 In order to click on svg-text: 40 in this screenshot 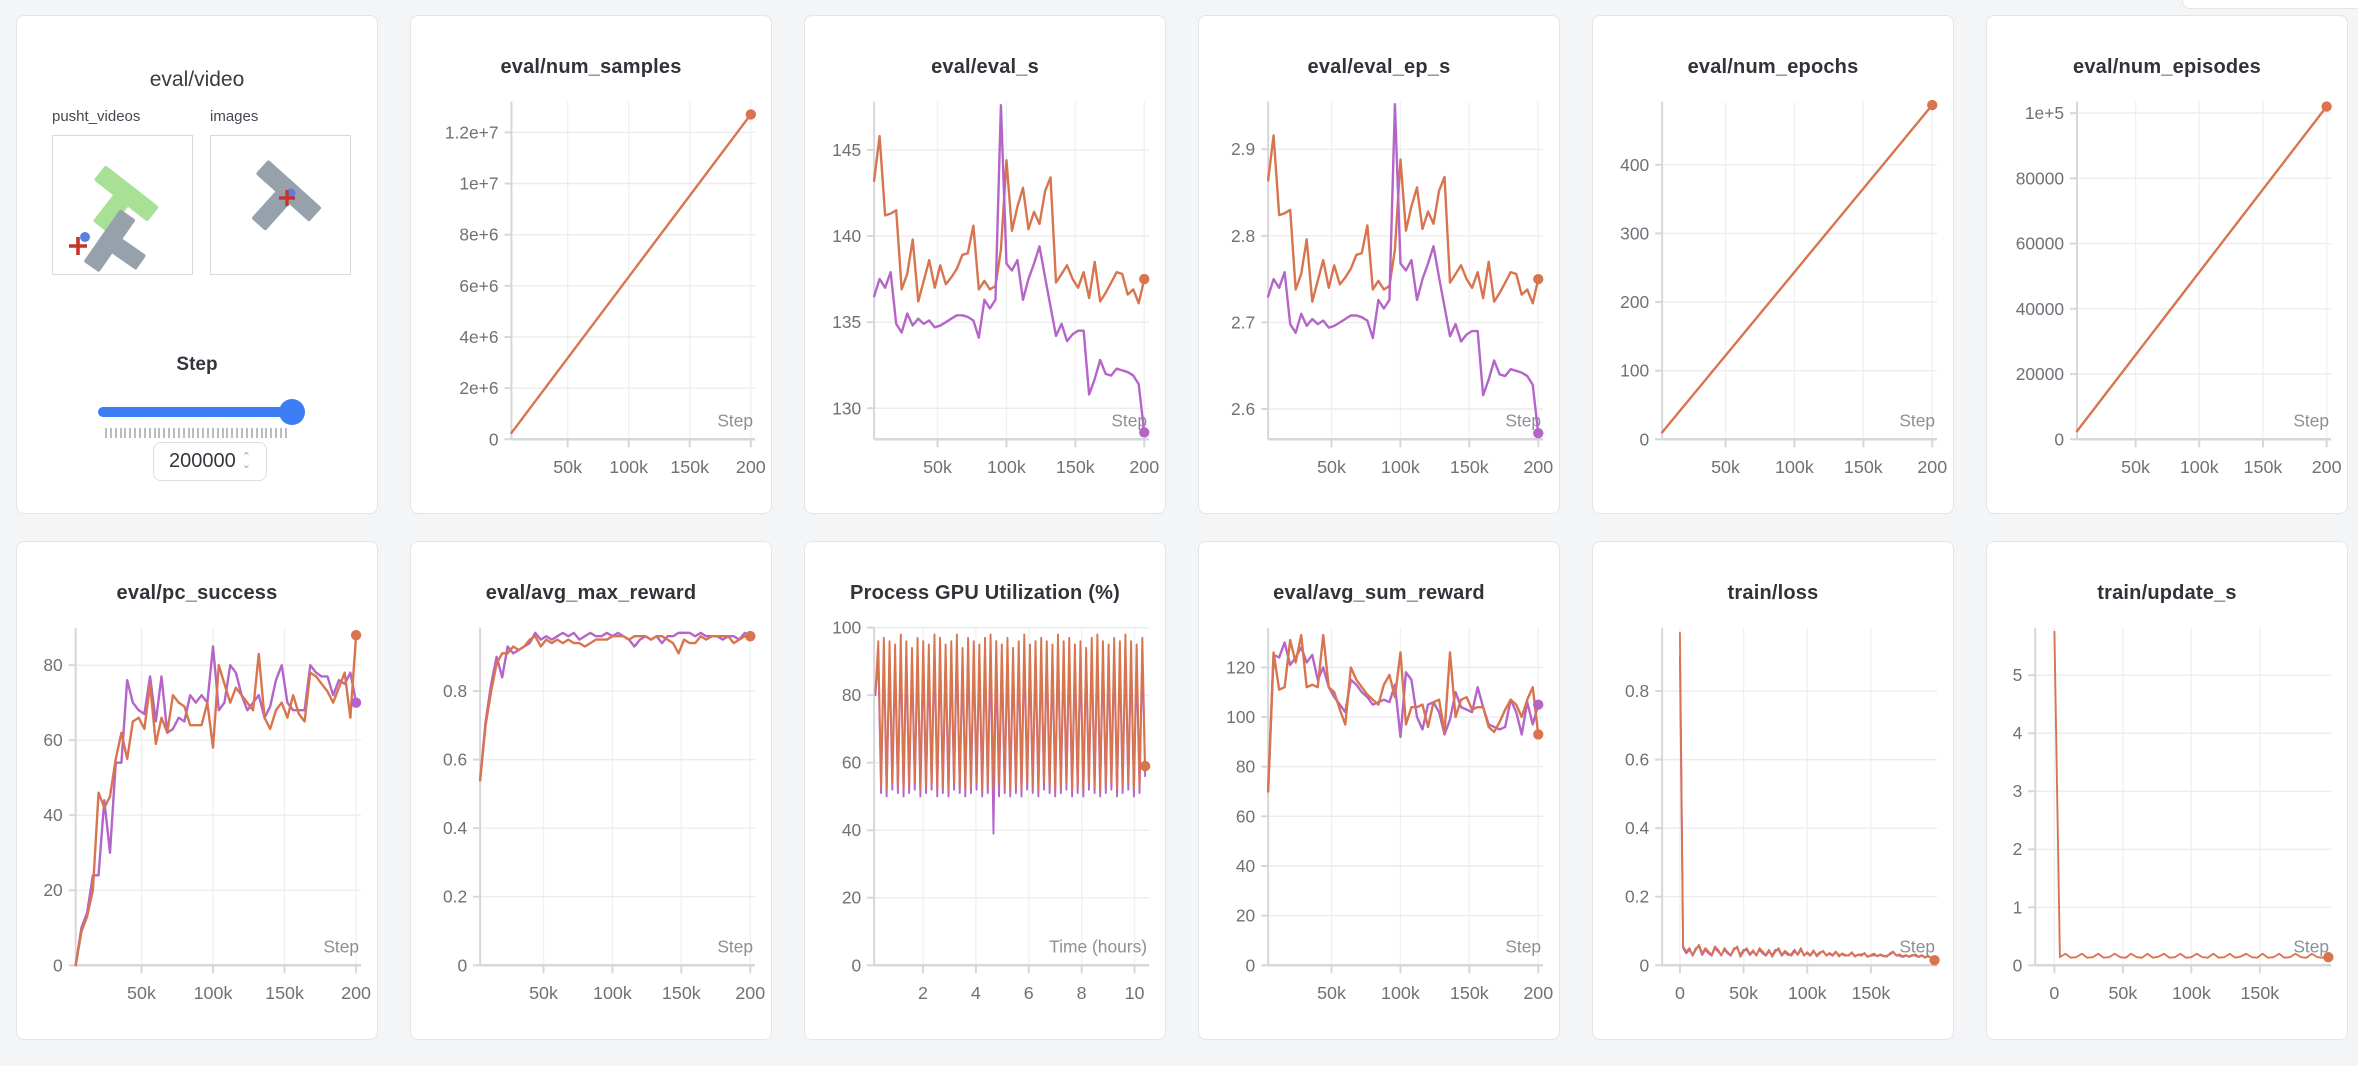, I will do `click(1245, 866)`.